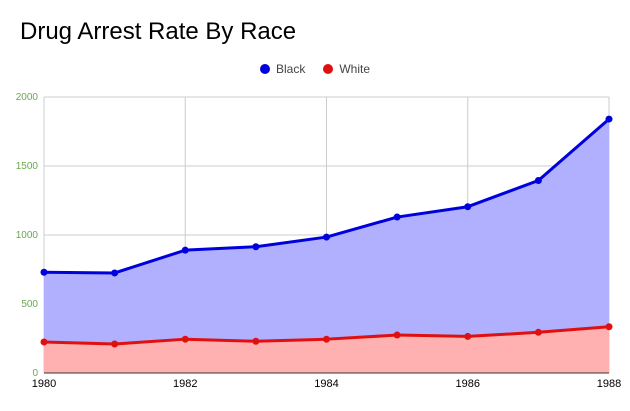 The image size is (630, 411). What do you see at coordinates (290, 69) in the screenshot?
I see `legend-label-black: Black` at bounding box center [290, 69].